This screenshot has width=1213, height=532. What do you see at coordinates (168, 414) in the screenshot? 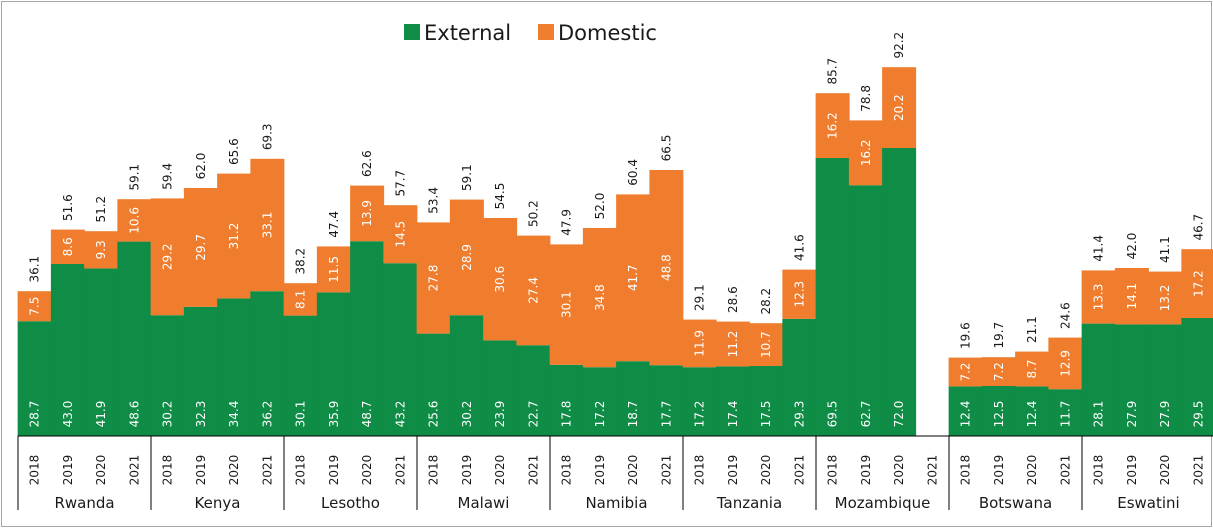
I see `data-label-external: 30.2` at bounding box center [168, 414].